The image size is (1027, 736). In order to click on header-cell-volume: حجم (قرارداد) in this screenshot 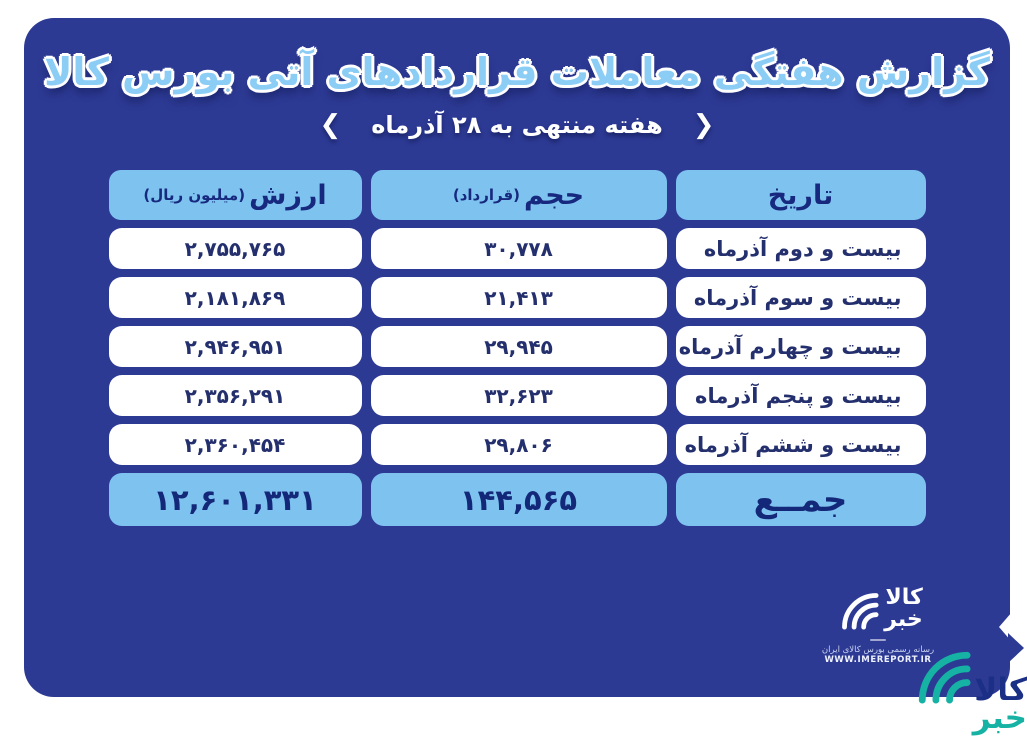, I will do `click(518, 195)`.